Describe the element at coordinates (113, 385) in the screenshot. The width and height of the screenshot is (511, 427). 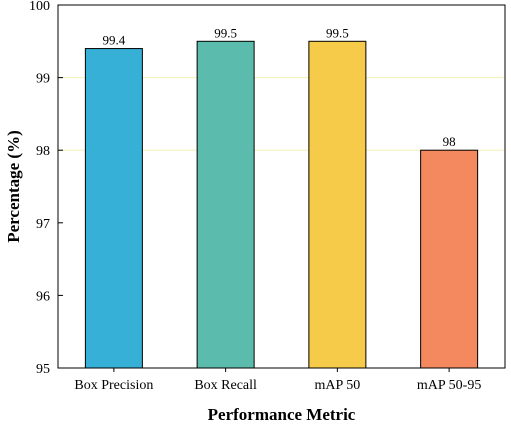
I see `x-tick-label: Box Precision` at that location.